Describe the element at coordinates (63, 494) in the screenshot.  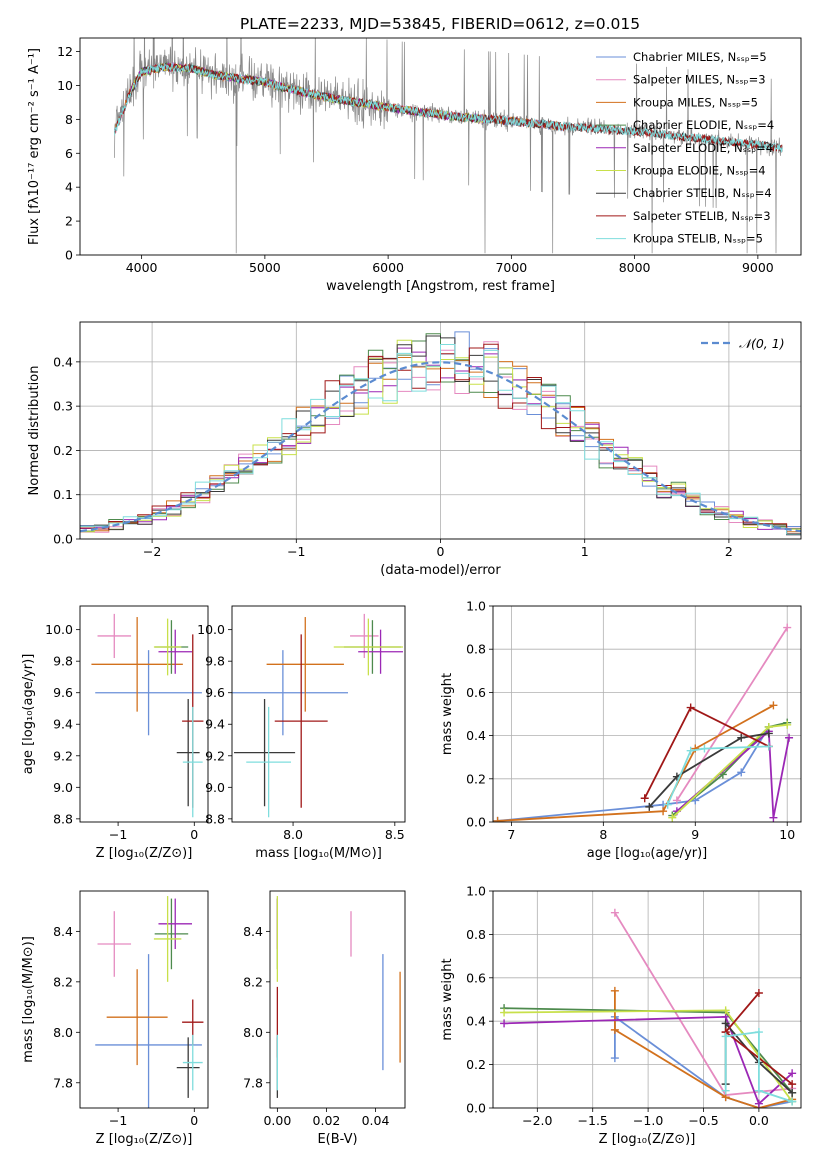
I see `y-tick-label: 0.1` at that location.